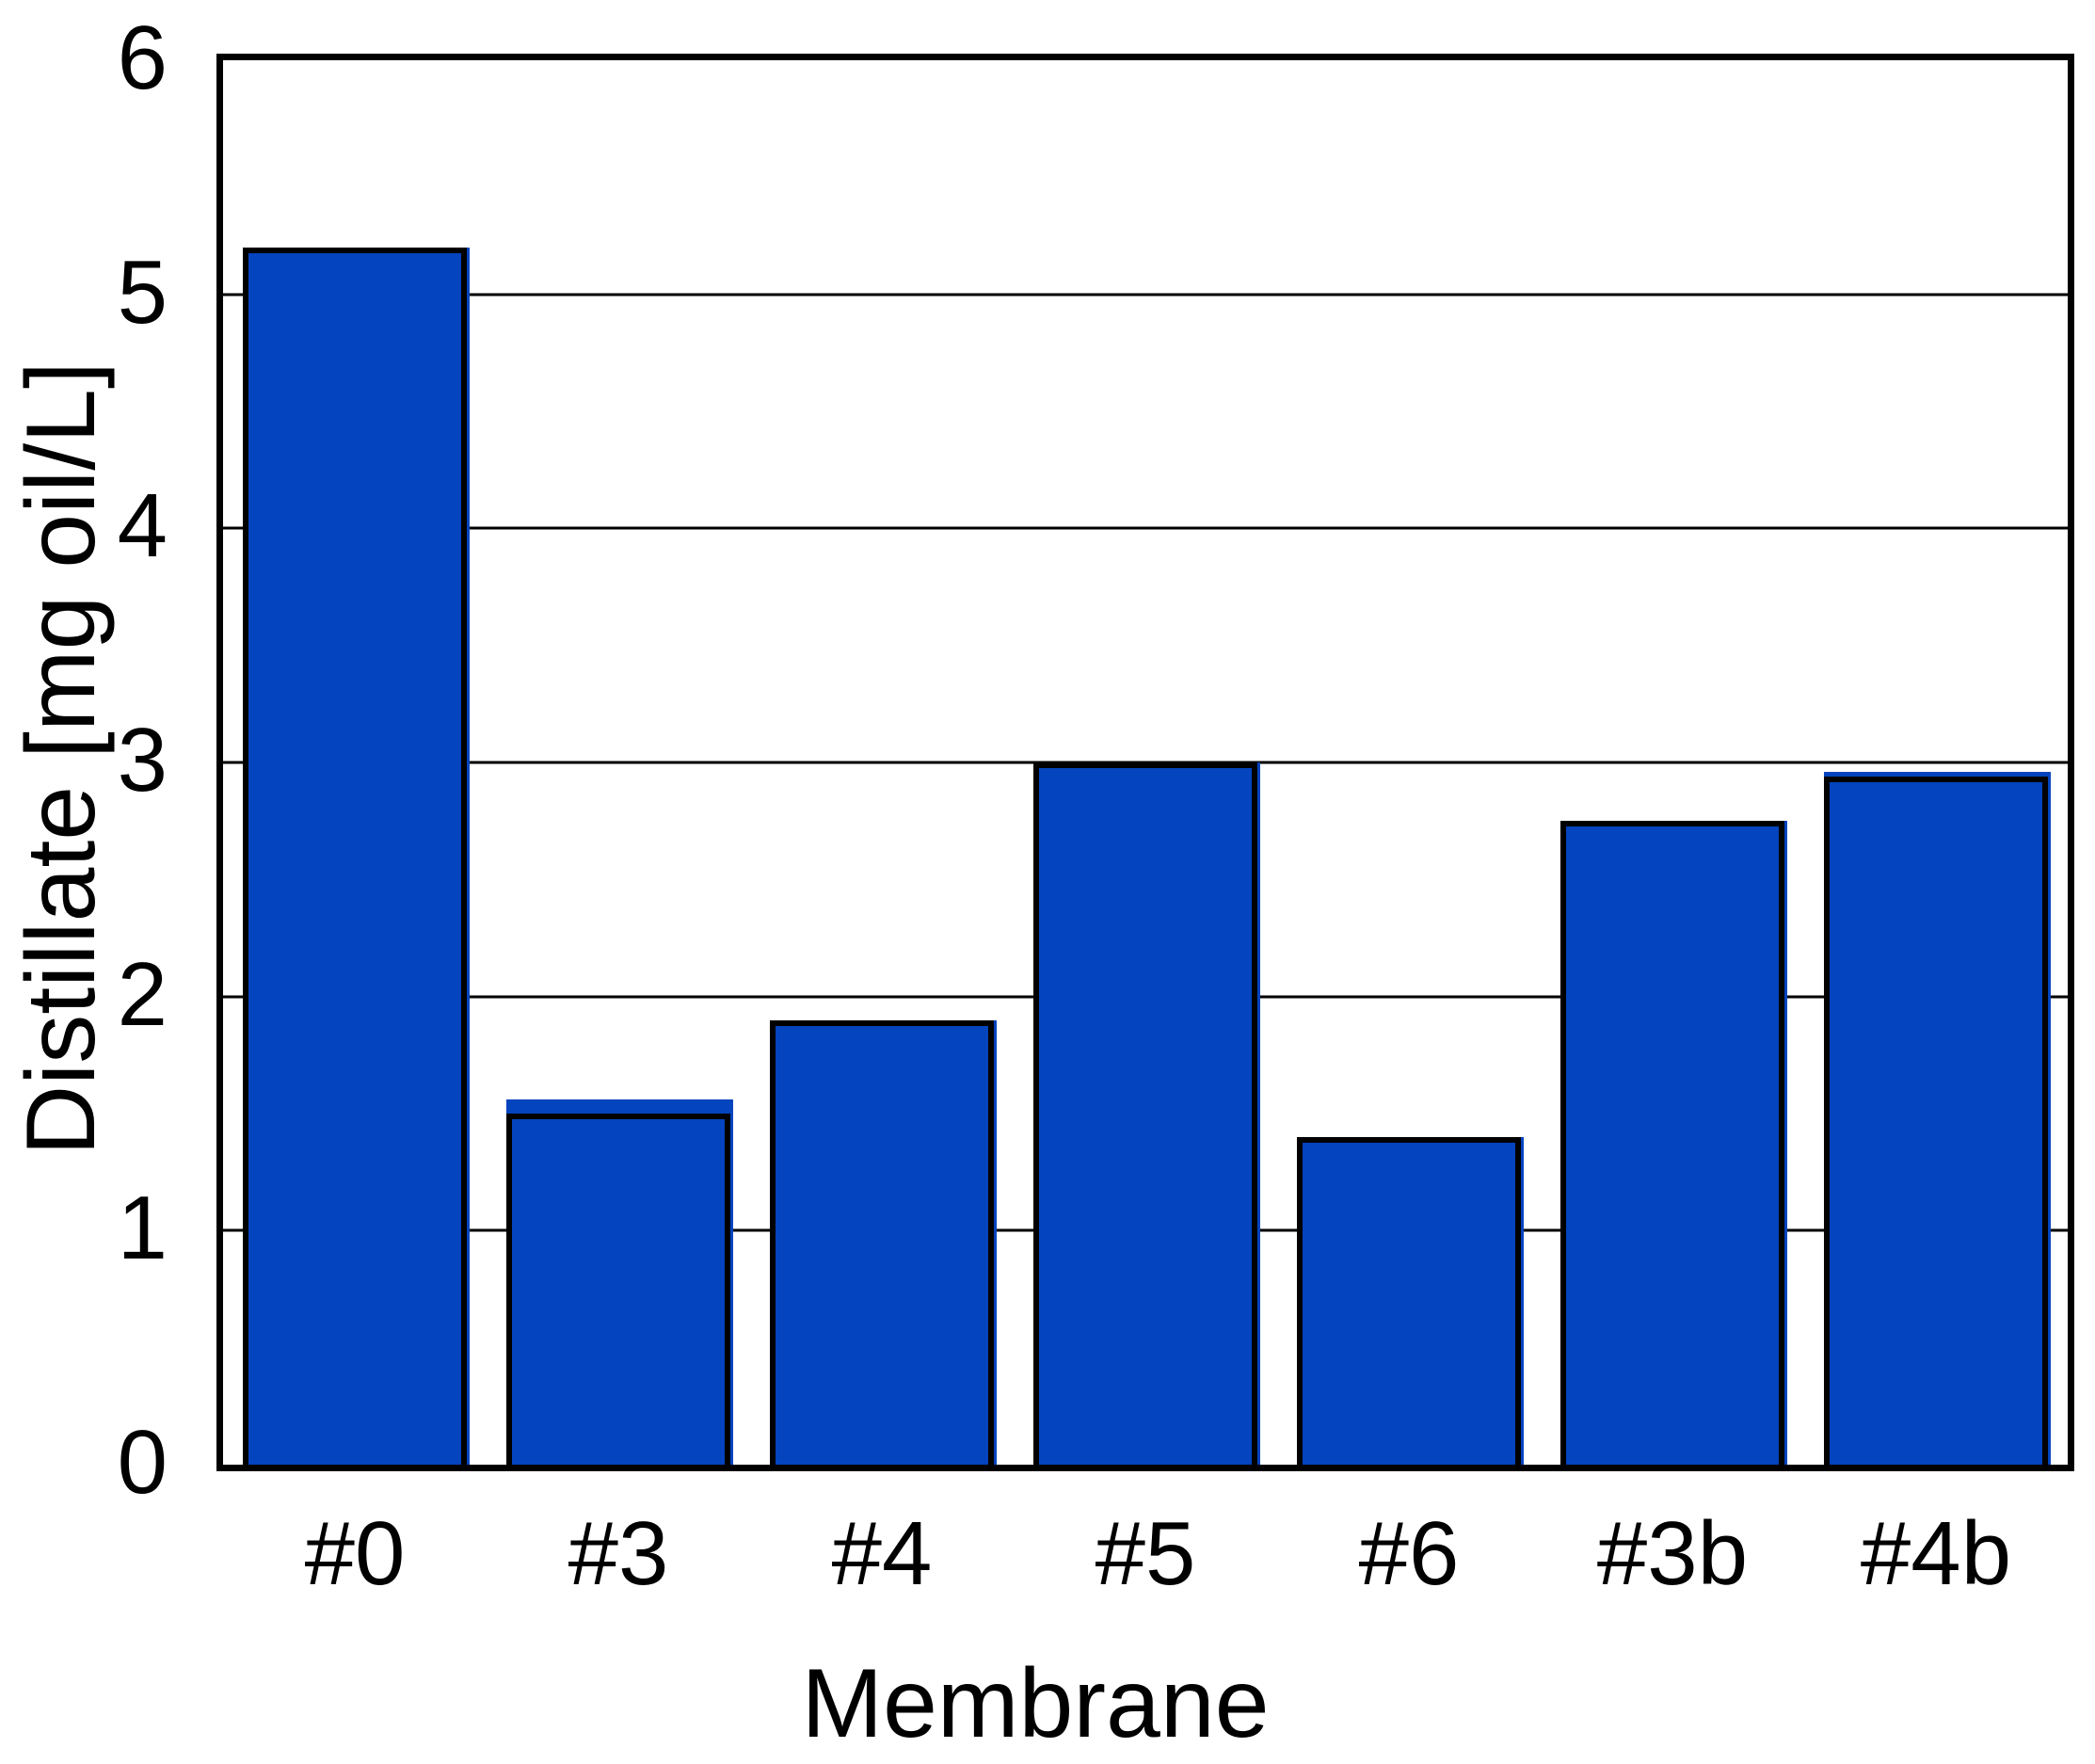 This screenshot has height=1764, width=2095. I want to click on x-tick-label-4b: #4b, so click(1936, 1553).